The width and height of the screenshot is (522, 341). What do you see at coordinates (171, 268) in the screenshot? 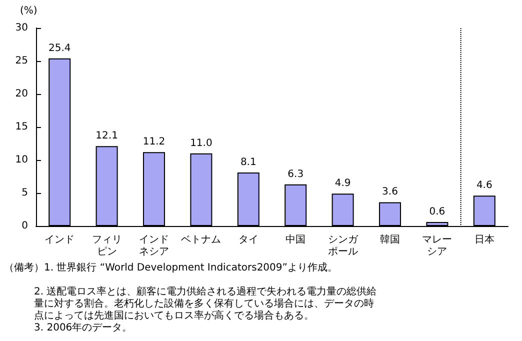
I see `text: （備考）1. 世界銀行 “World Development Indicators2009”より作成。` at bounding box center [171, 268].